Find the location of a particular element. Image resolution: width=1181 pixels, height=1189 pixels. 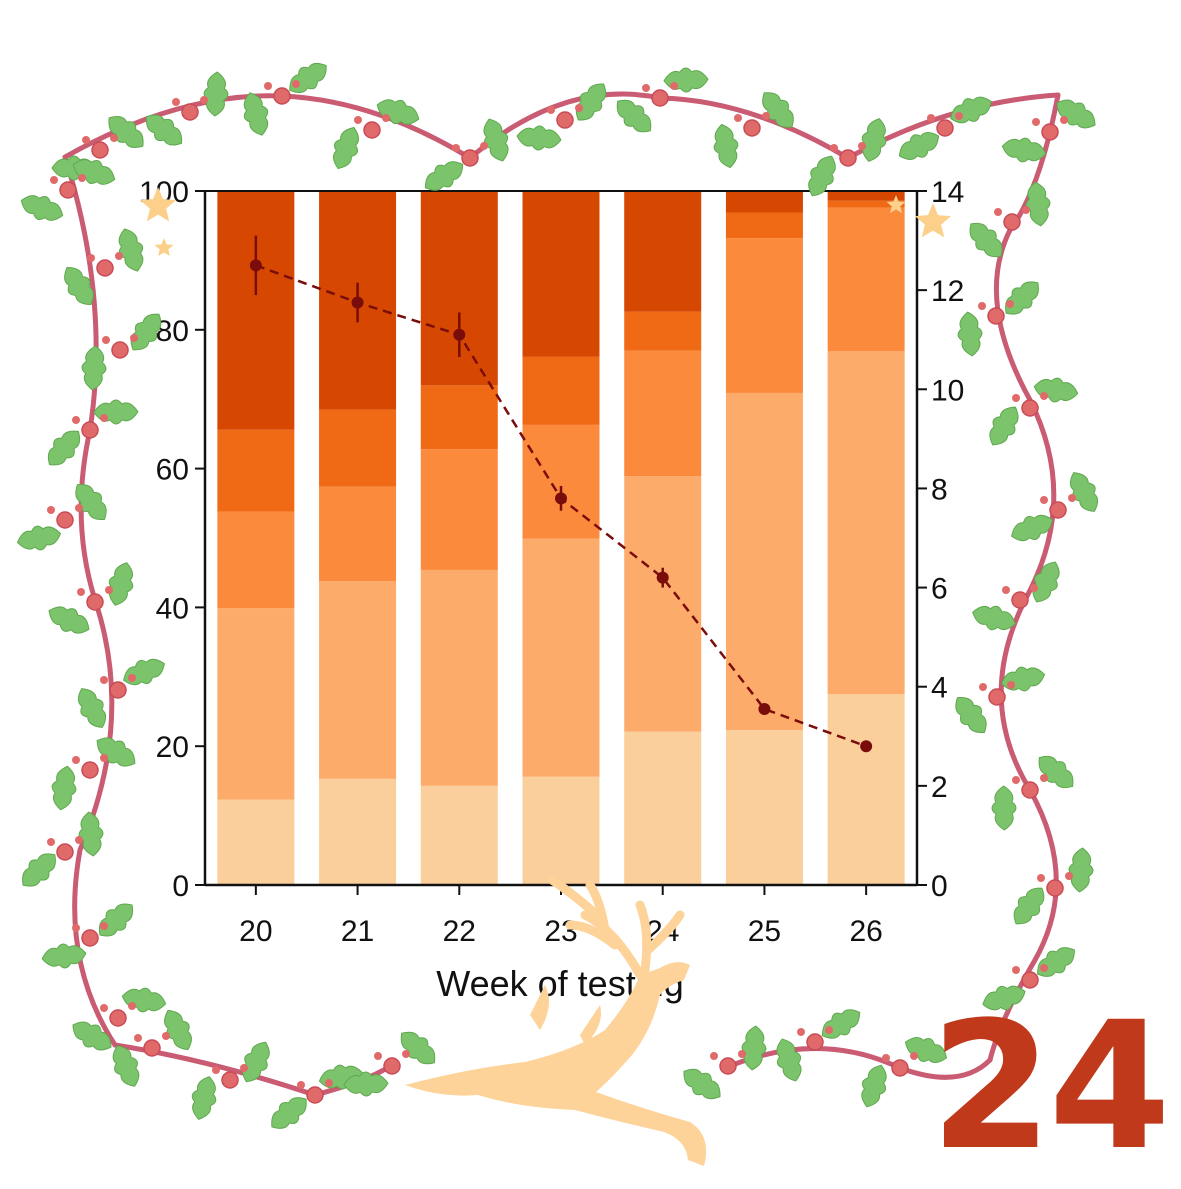

y2-tick-label: 8 is located at coordinates (939, 489).